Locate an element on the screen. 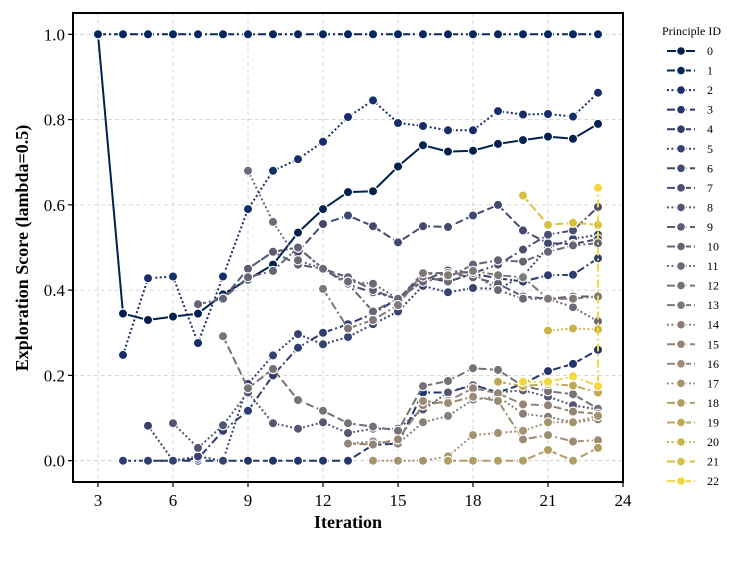  legend-label: 7 is located at coordinates (710, 188).